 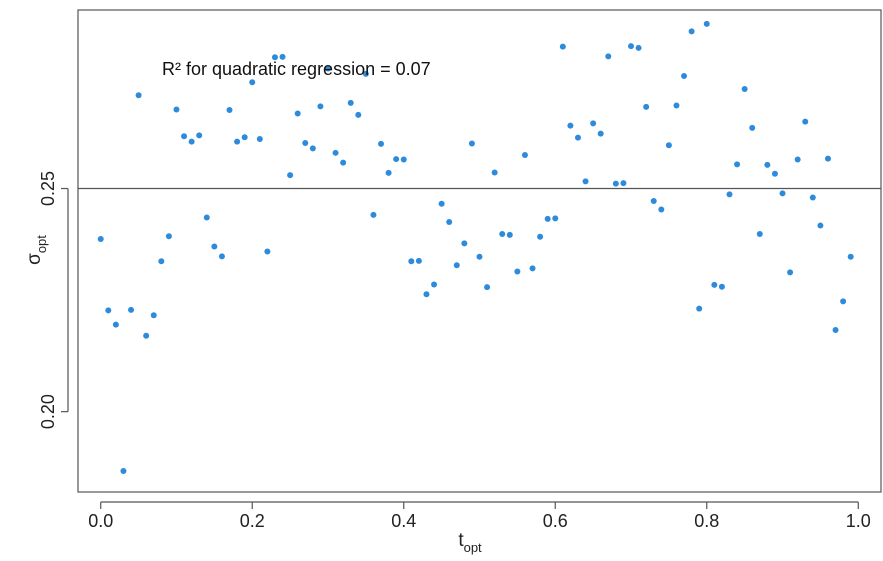 I want to click on y-axis-title: σopt, so click(x=36, y=250).